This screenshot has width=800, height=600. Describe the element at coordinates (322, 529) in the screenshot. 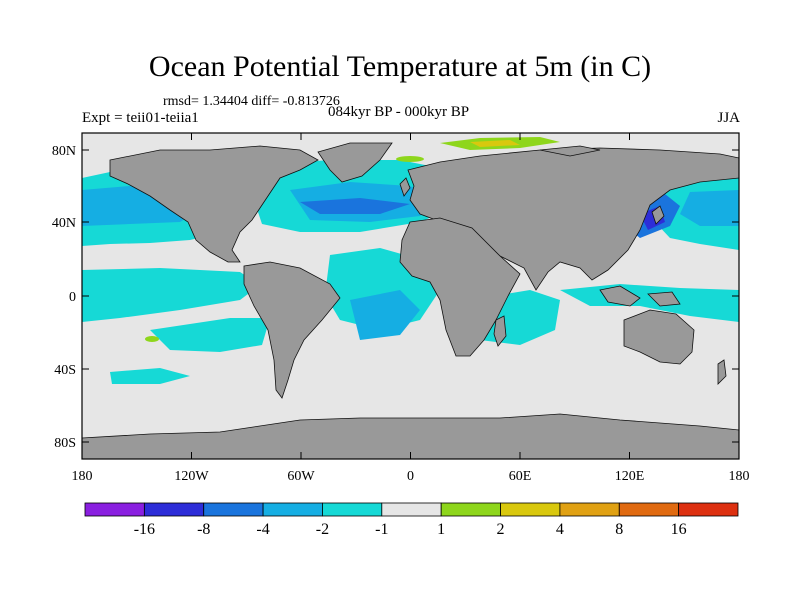

I see `colorbar-label: -2` at that location.